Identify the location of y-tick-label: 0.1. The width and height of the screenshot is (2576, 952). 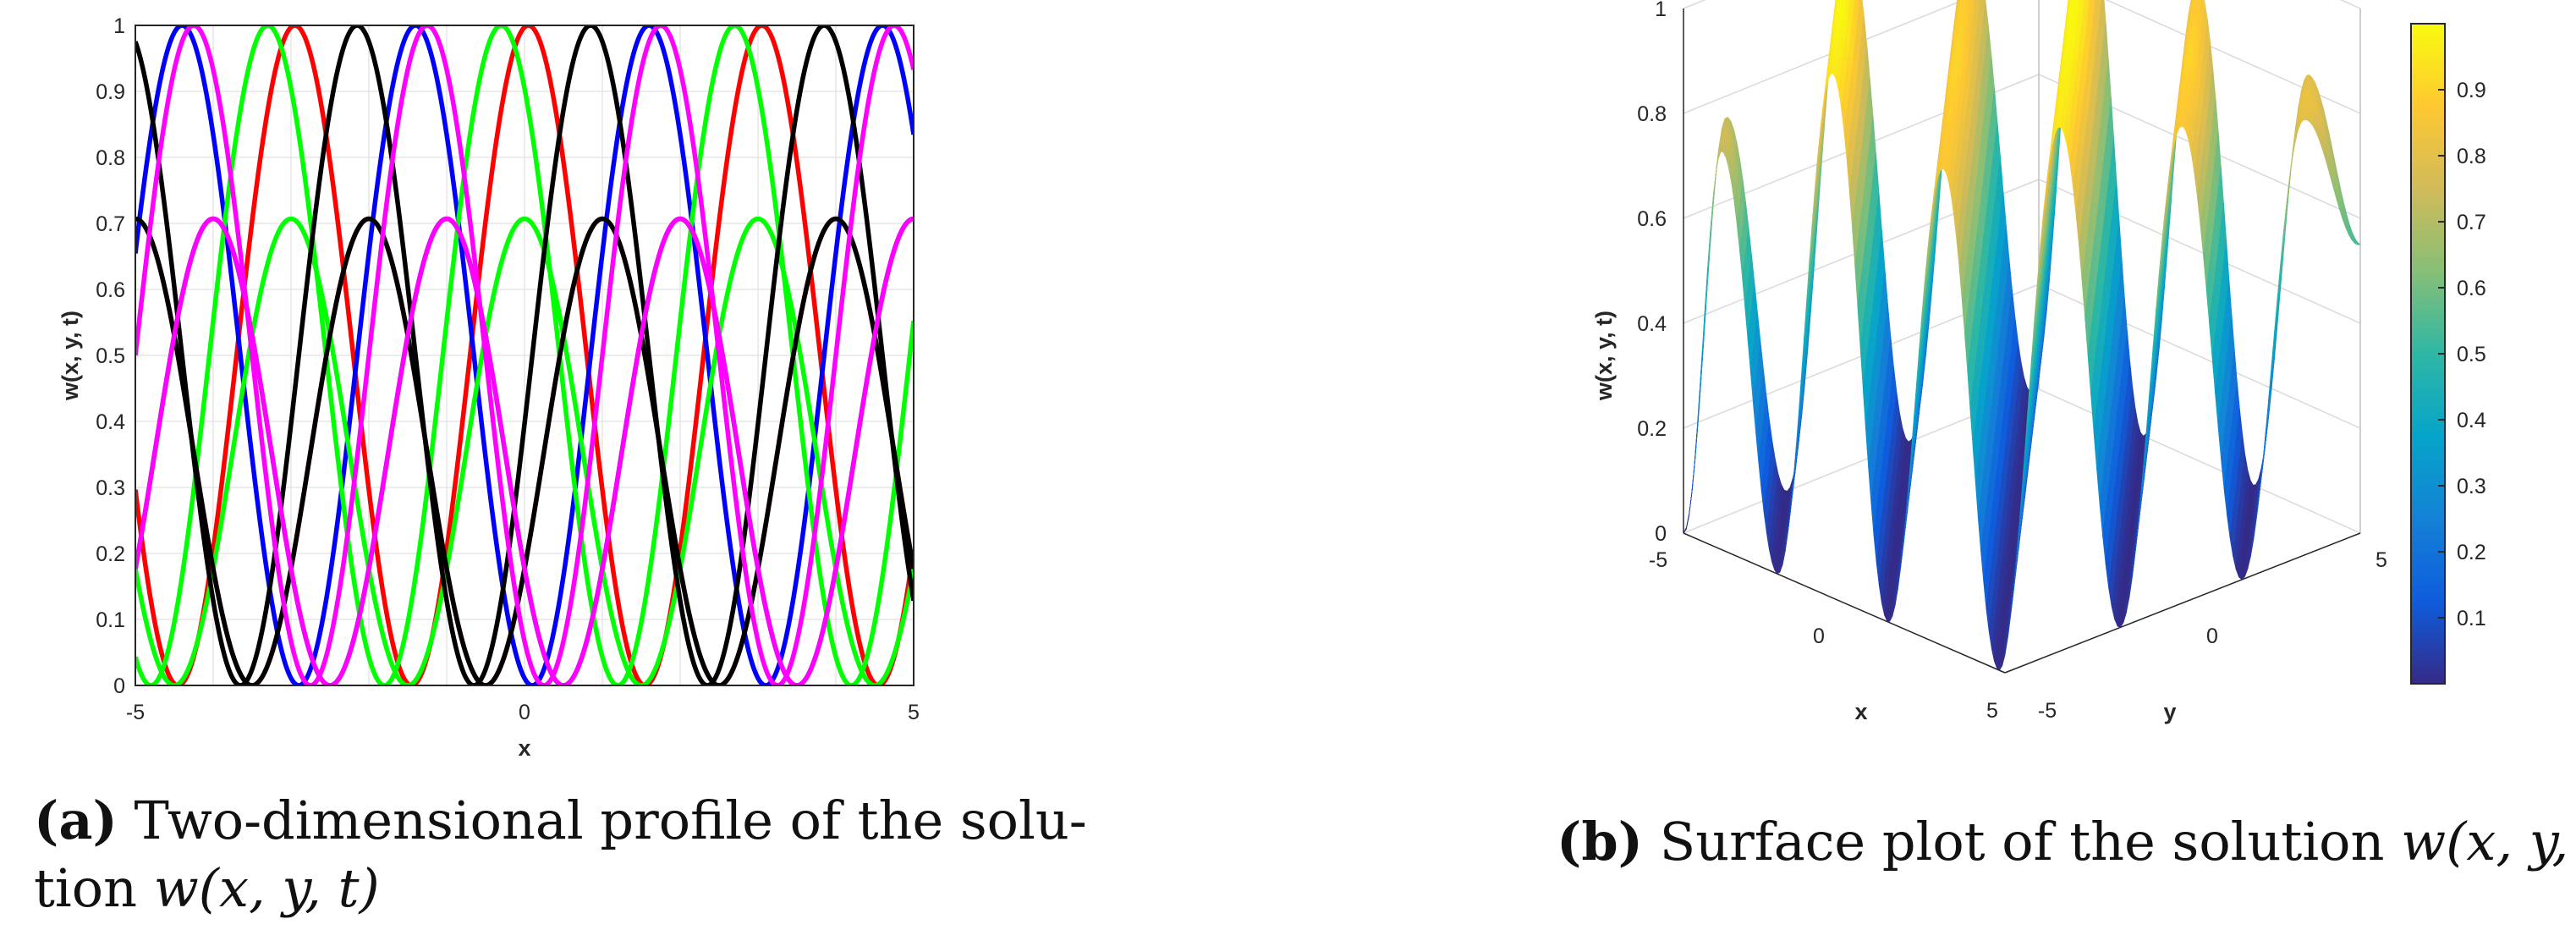
(111, 620).